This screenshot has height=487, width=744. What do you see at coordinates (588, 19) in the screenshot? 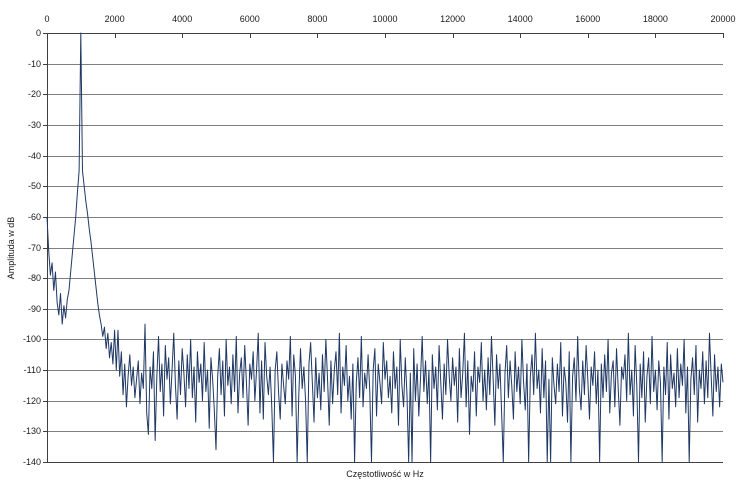
I see `x-tick-label: 16000` at bounding box center [588, 19].